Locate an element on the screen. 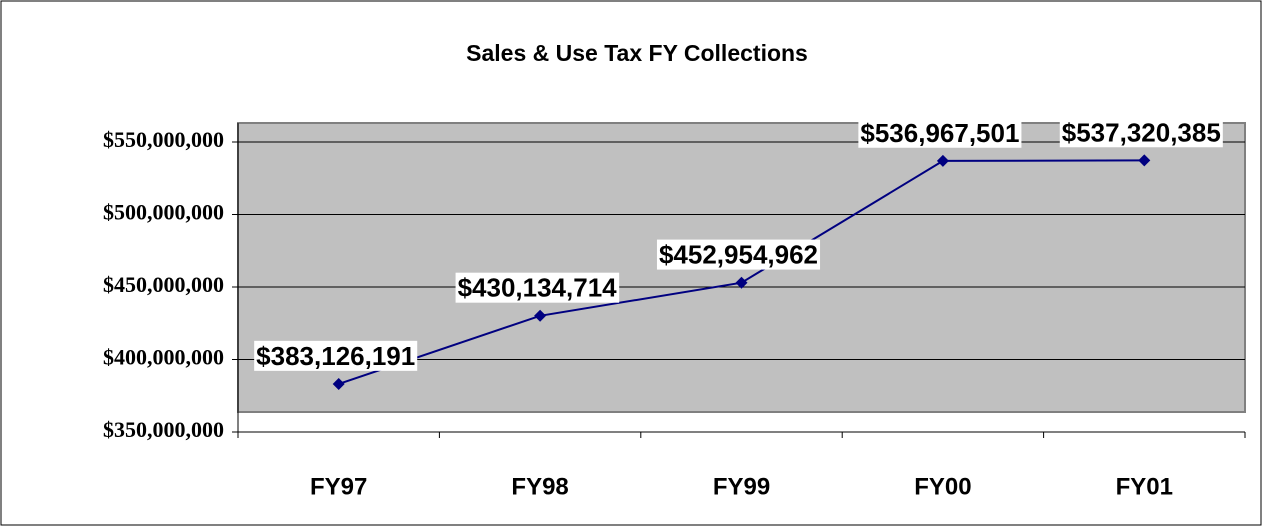 This screenshot has width=1262, height=526. data-label: $537,320,385 is located at coordinates (1141, 132).